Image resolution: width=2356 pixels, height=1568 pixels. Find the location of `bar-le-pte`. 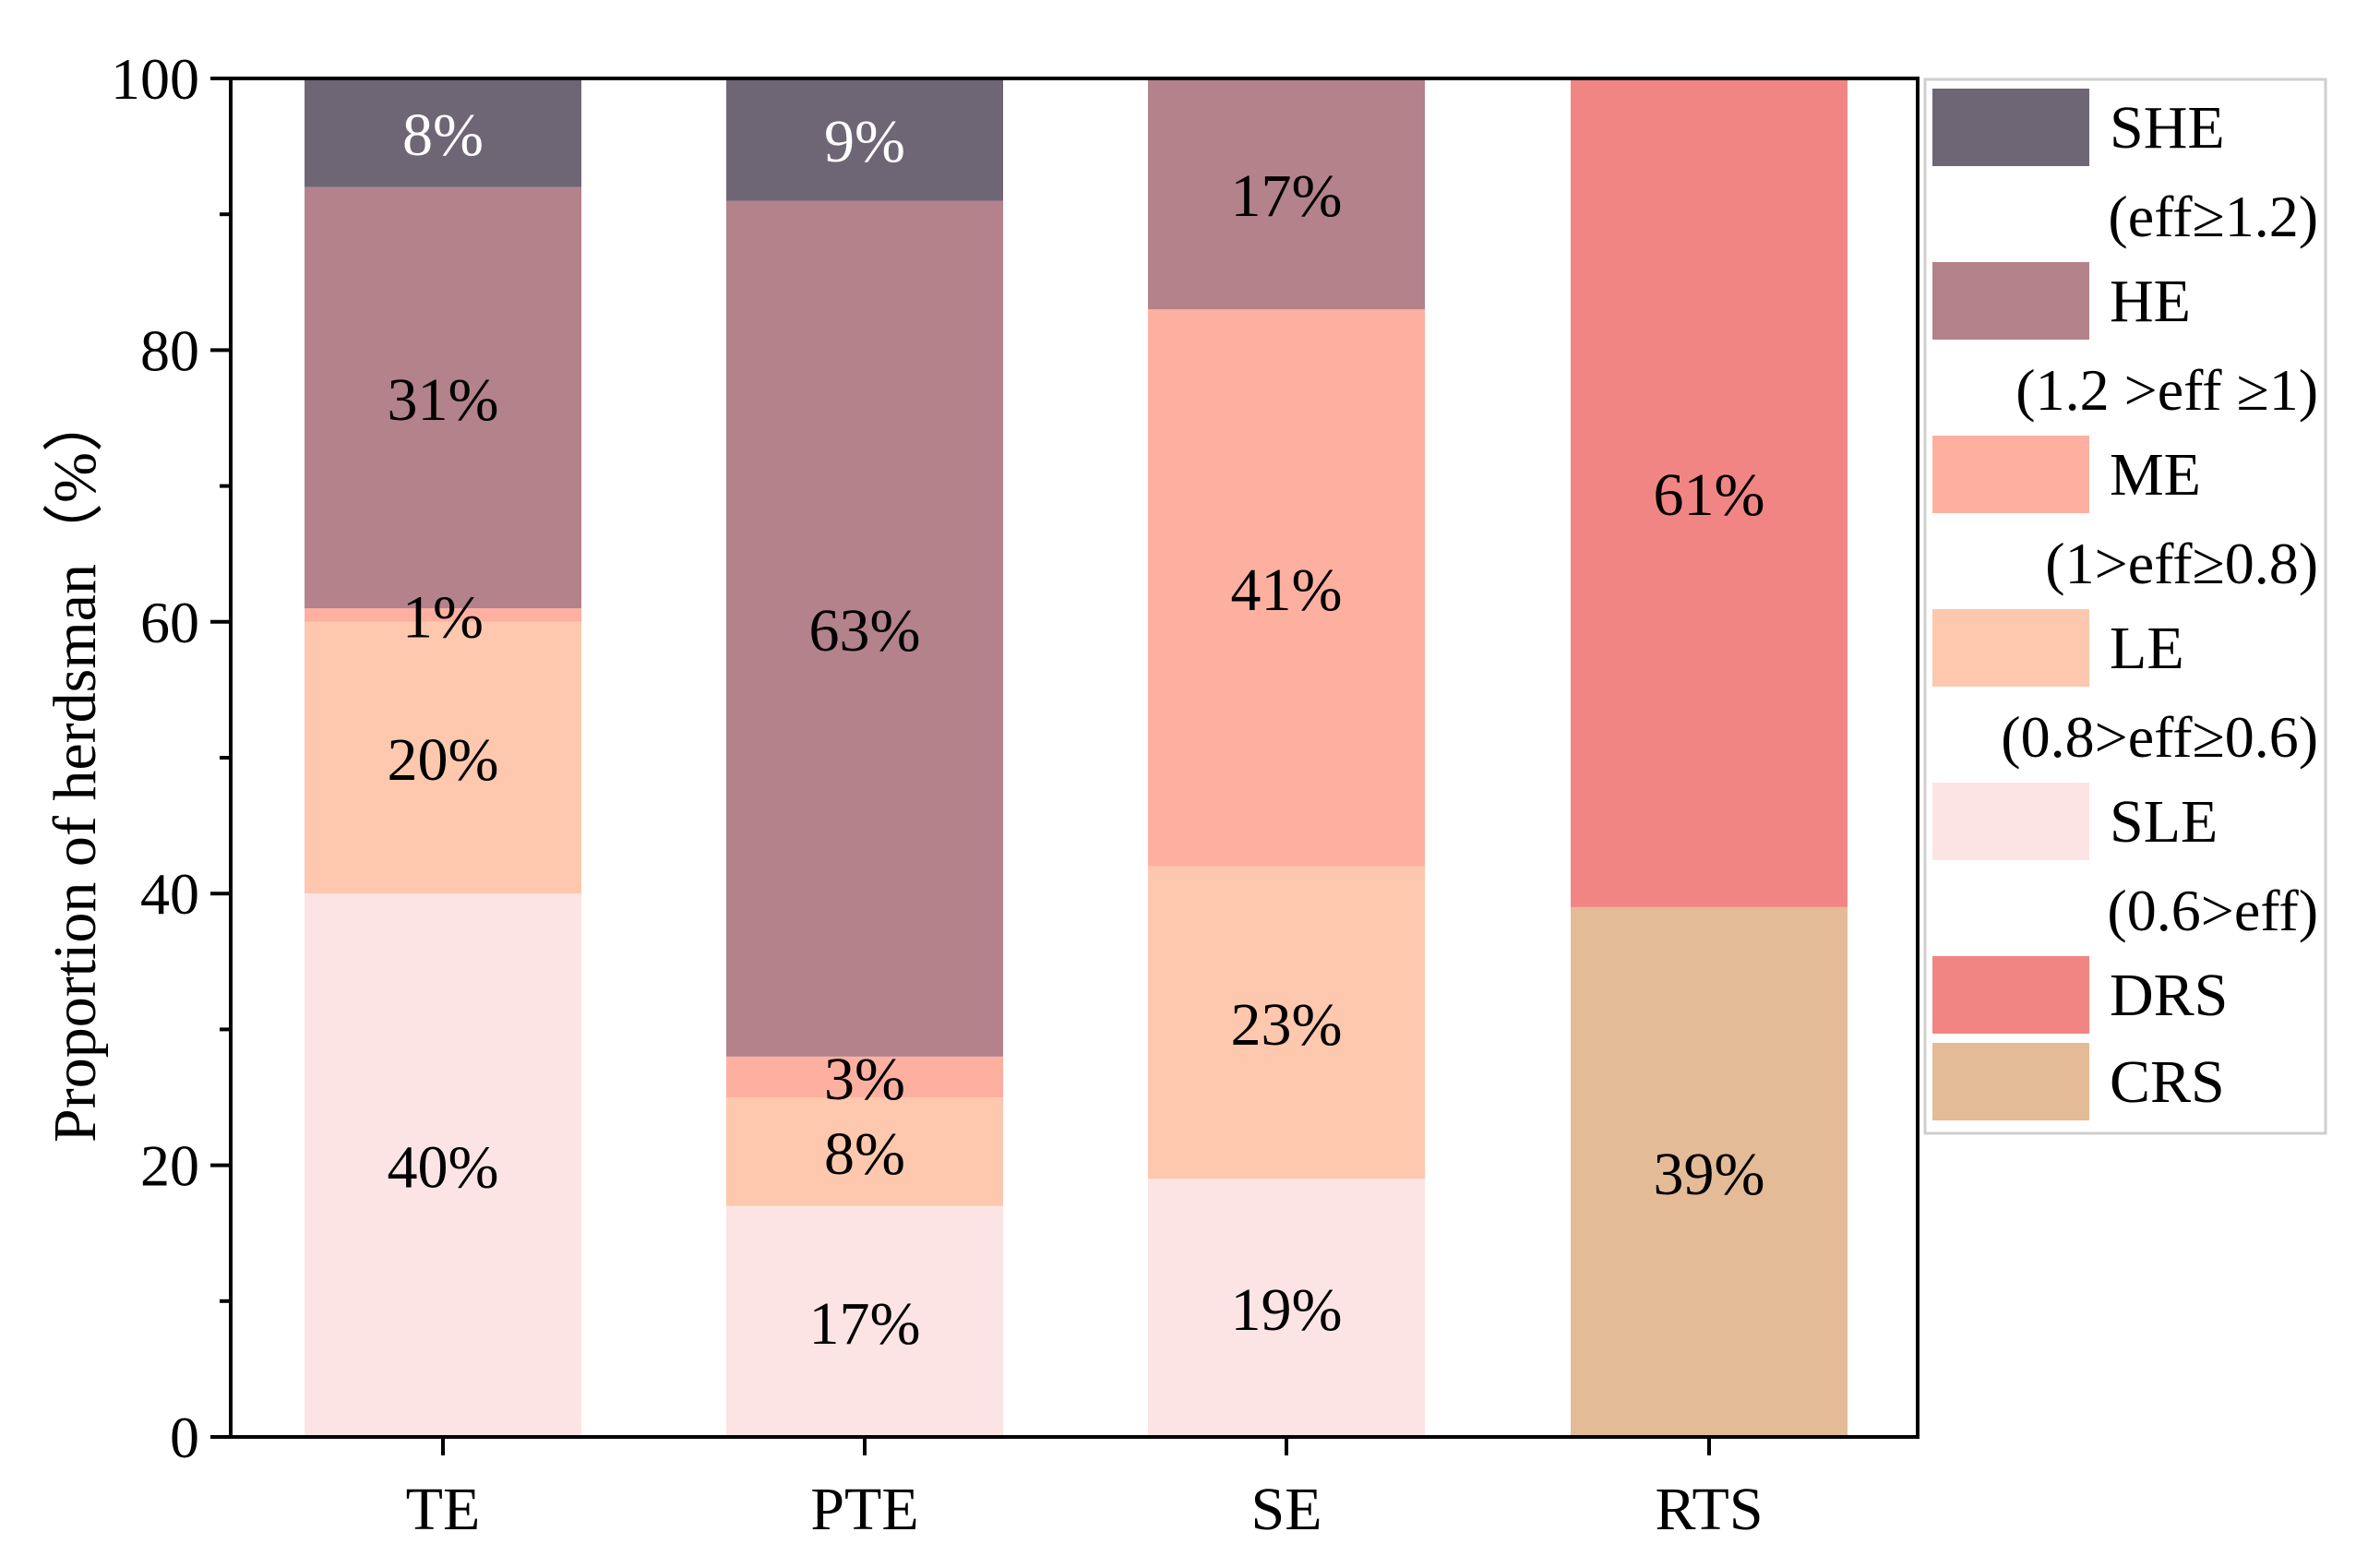

bar-le-pte is located at coordinates (864, 1152).